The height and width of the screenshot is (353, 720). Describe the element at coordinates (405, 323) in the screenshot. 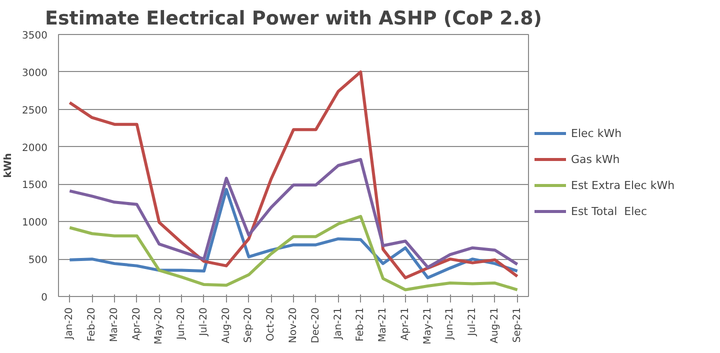

I see `x-tick-label: Apr-21` at that location.